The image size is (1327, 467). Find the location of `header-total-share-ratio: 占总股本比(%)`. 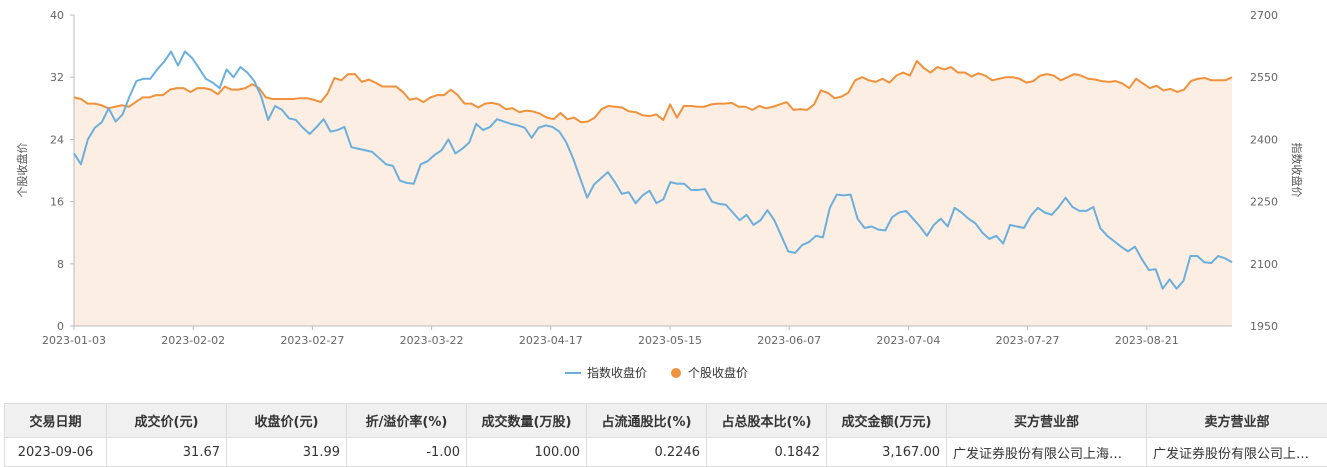

header-total-share-ratio: 占总股本比(%) is located at coordinates (767, 421).